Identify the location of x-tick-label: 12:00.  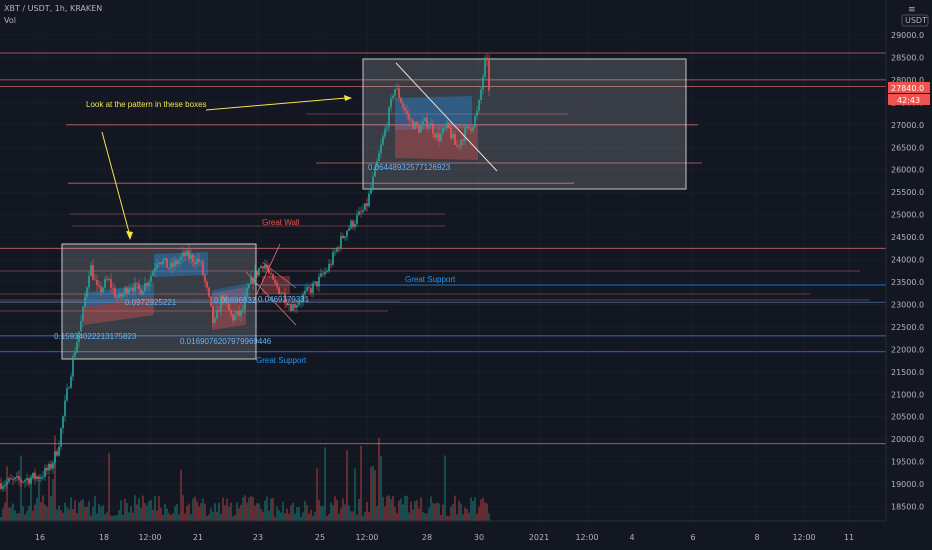
(149, 537).